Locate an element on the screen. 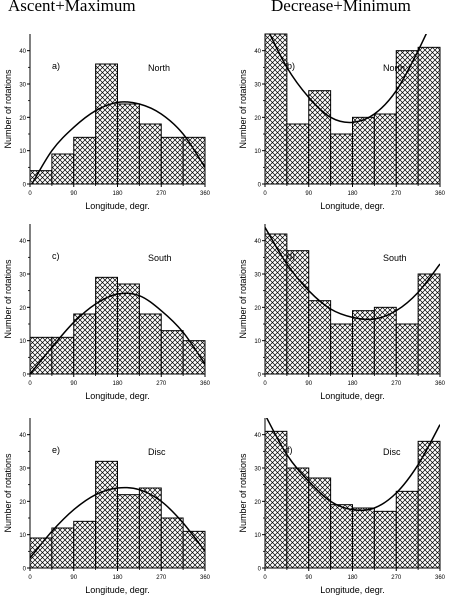  panel-letter: f) is located at coordinates (290, 450).